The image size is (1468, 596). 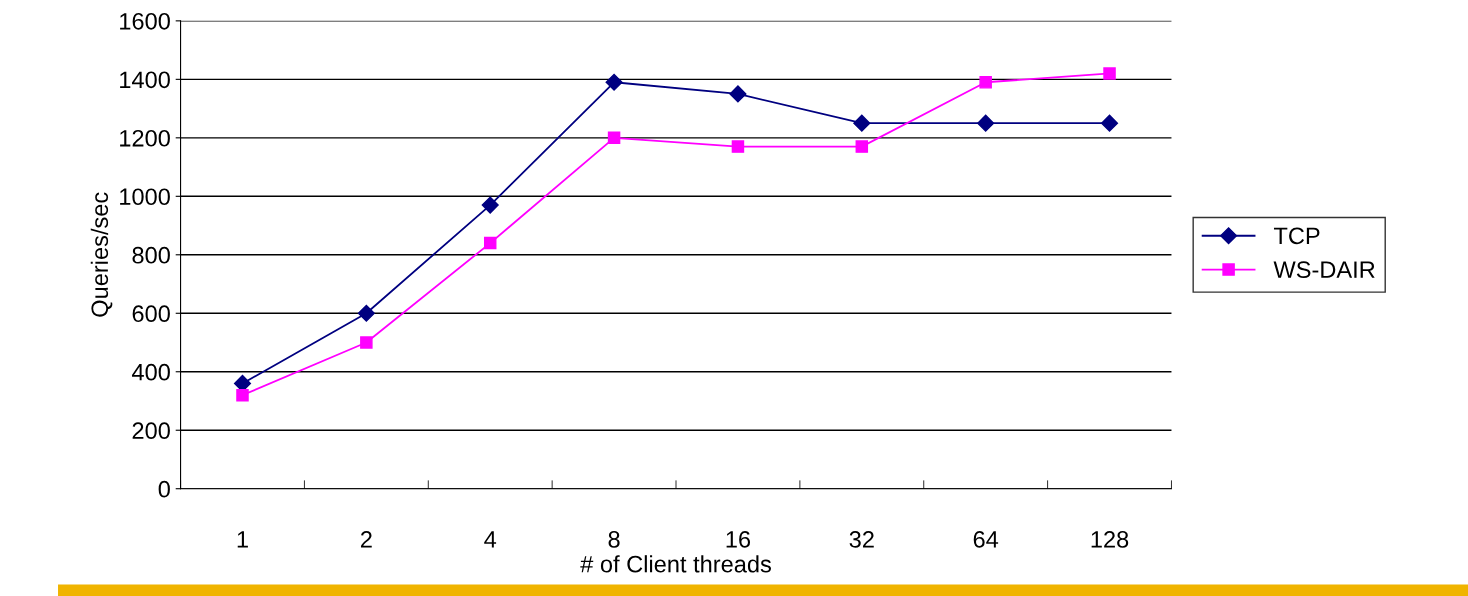 I want to click on x-tick-label: 16, so click(x=738, y=539).